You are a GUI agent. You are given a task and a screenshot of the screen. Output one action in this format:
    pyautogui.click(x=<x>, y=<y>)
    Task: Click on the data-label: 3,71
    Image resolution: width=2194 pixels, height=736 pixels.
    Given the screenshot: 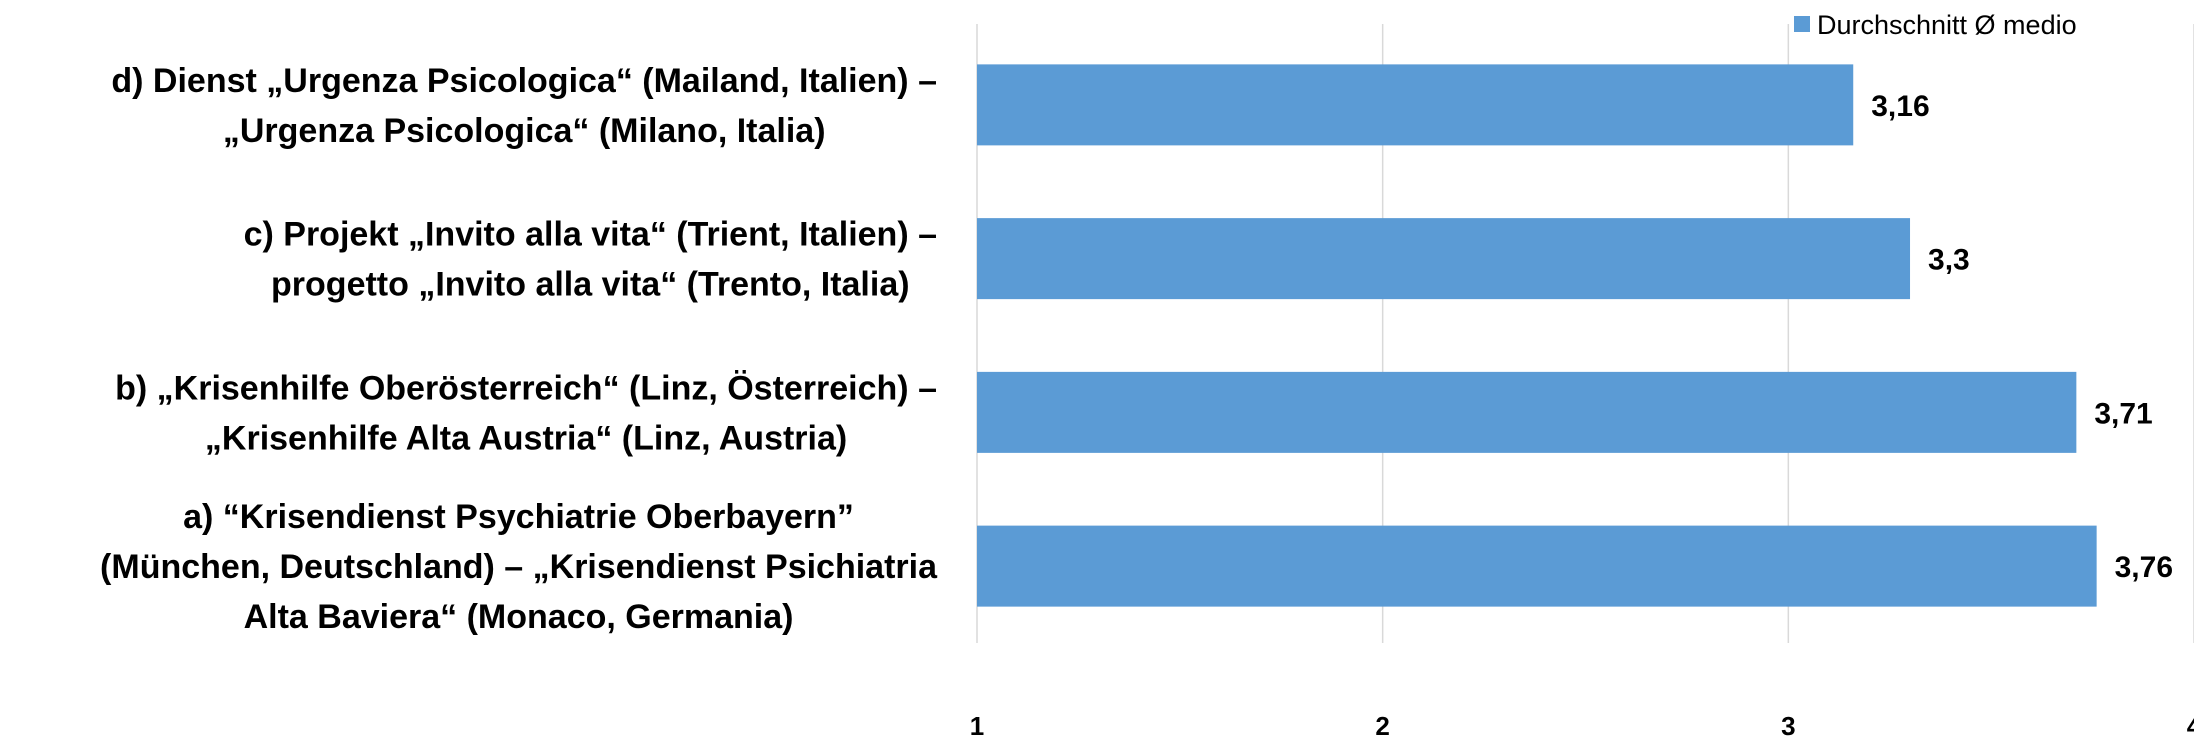 What is the action you would take?
    pyautogui.click(x=2123, y=413)
    